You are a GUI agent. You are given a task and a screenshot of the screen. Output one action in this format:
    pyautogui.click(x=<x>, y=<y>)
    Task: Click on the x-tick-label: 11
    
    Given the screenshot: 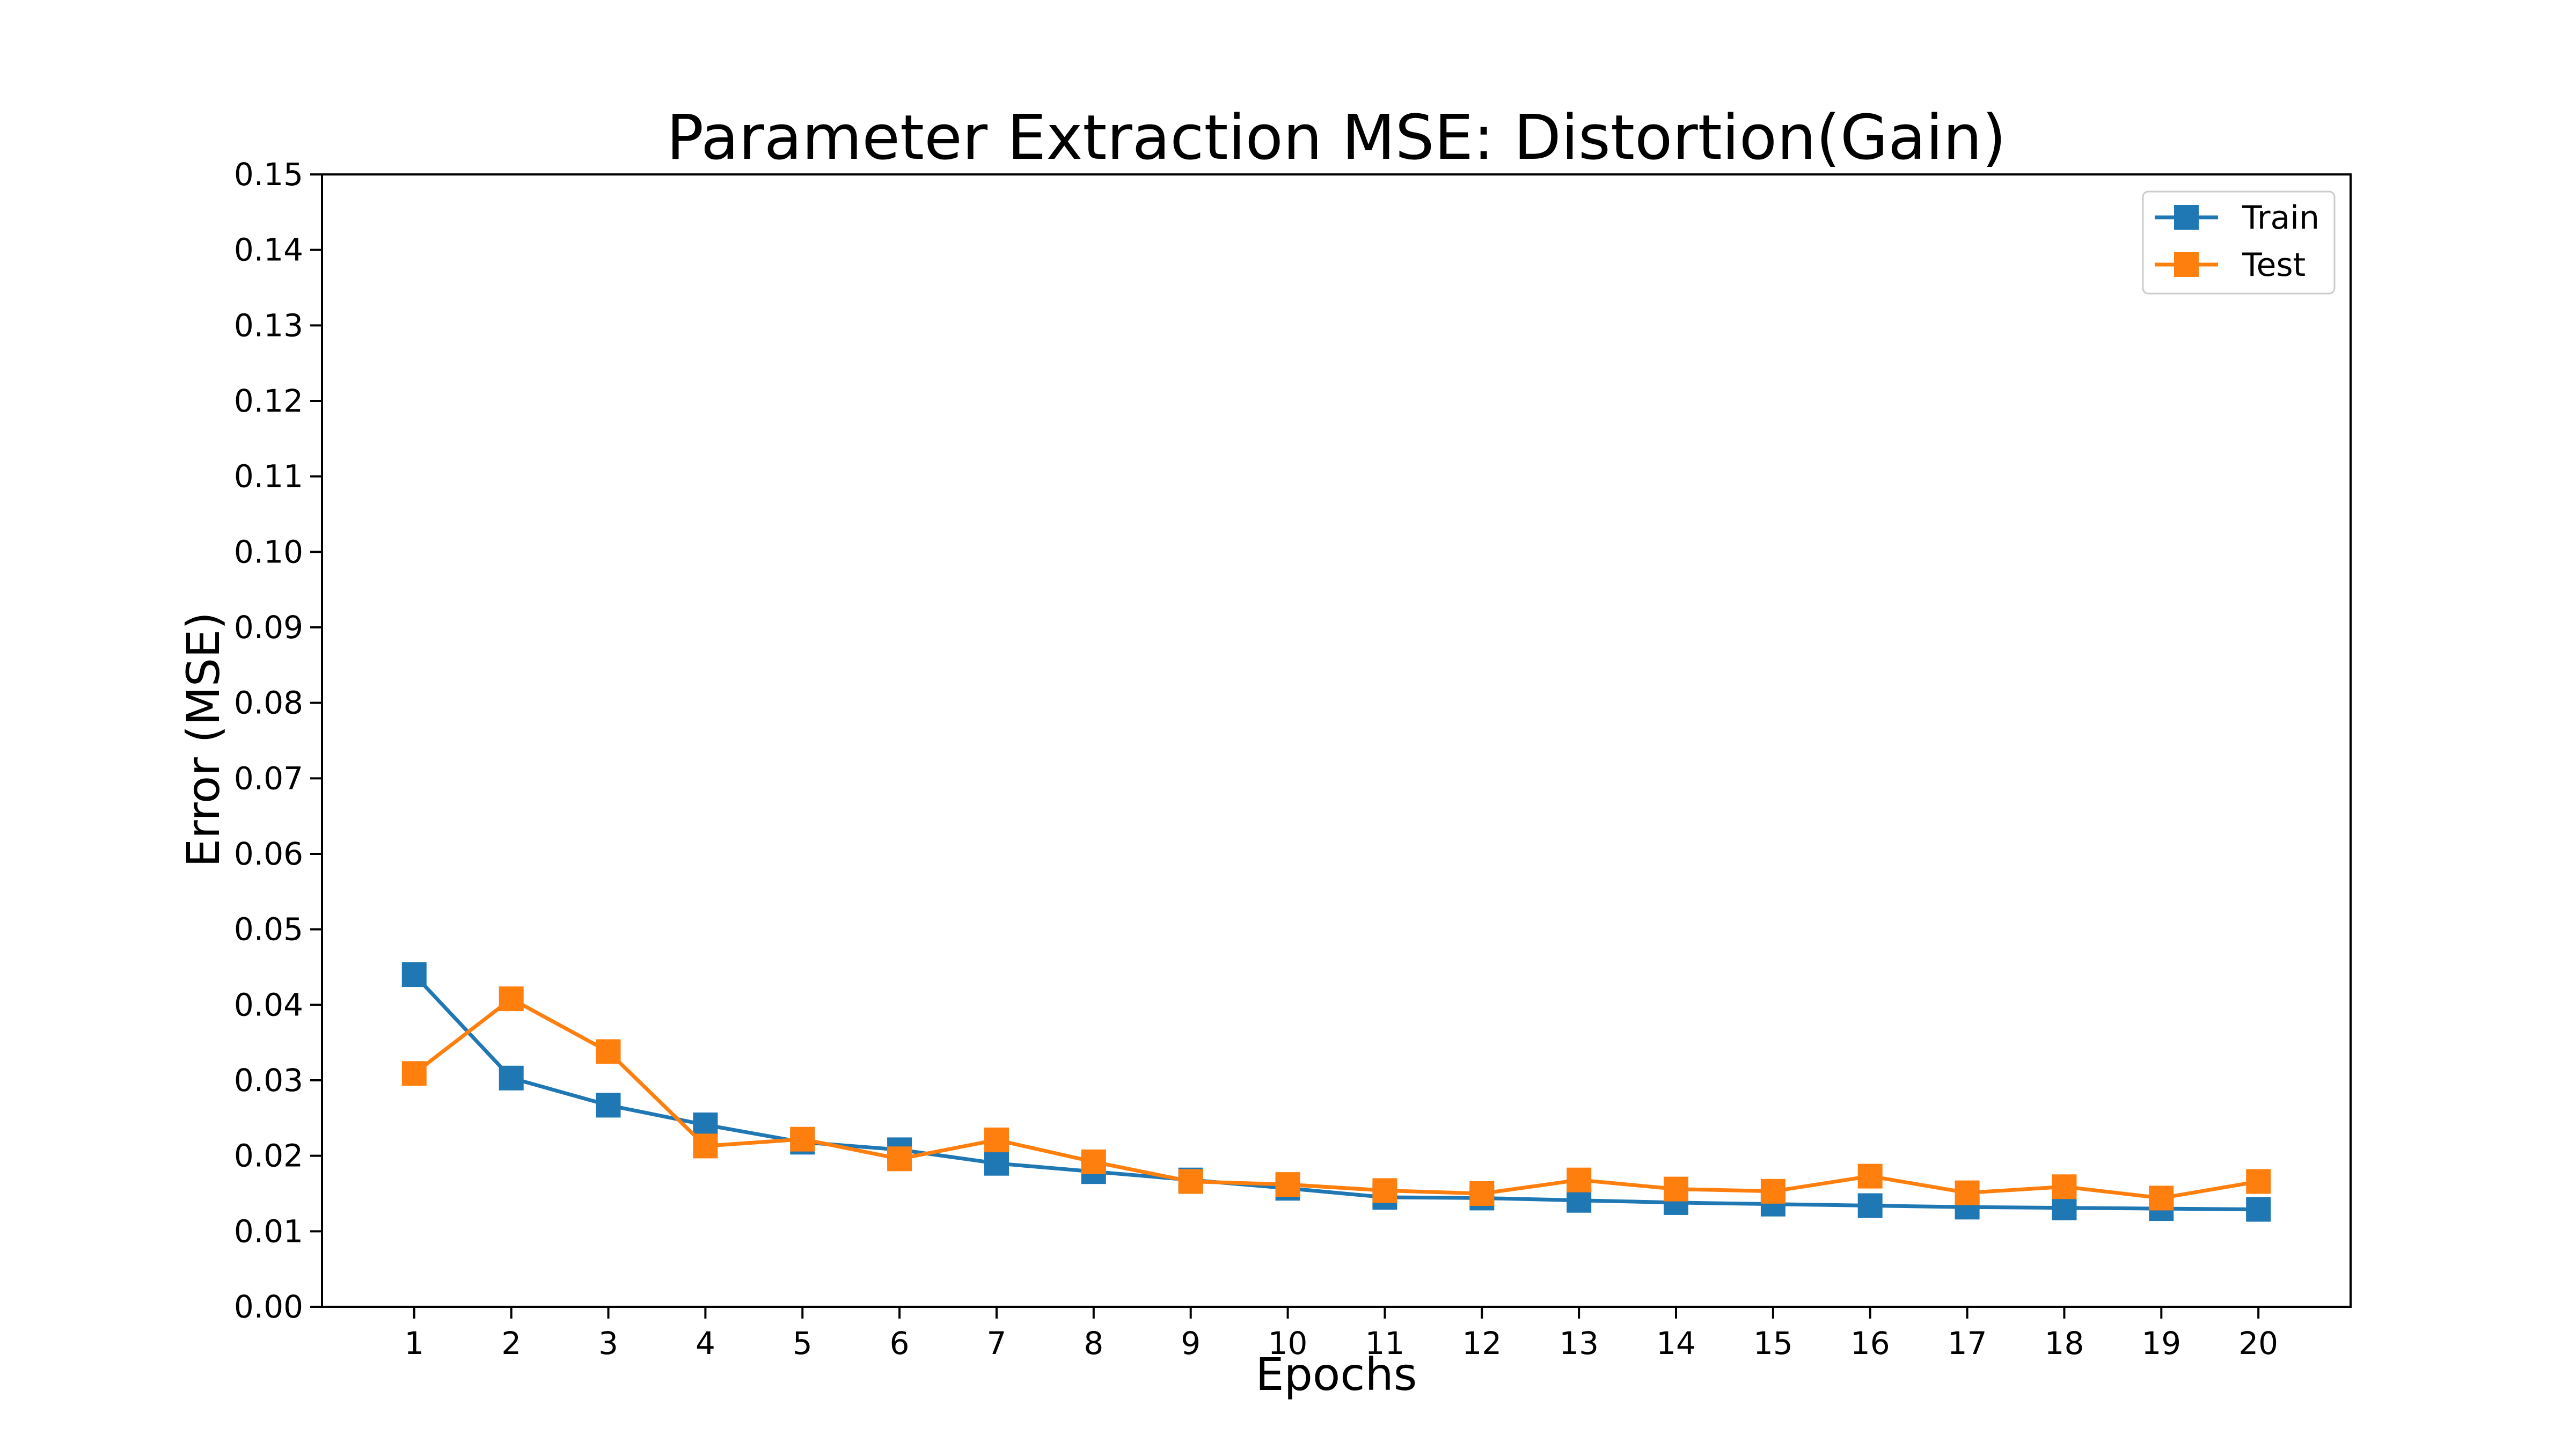 What is the action you would take?
    pyautogui.click(x=1385, y=1343)
    